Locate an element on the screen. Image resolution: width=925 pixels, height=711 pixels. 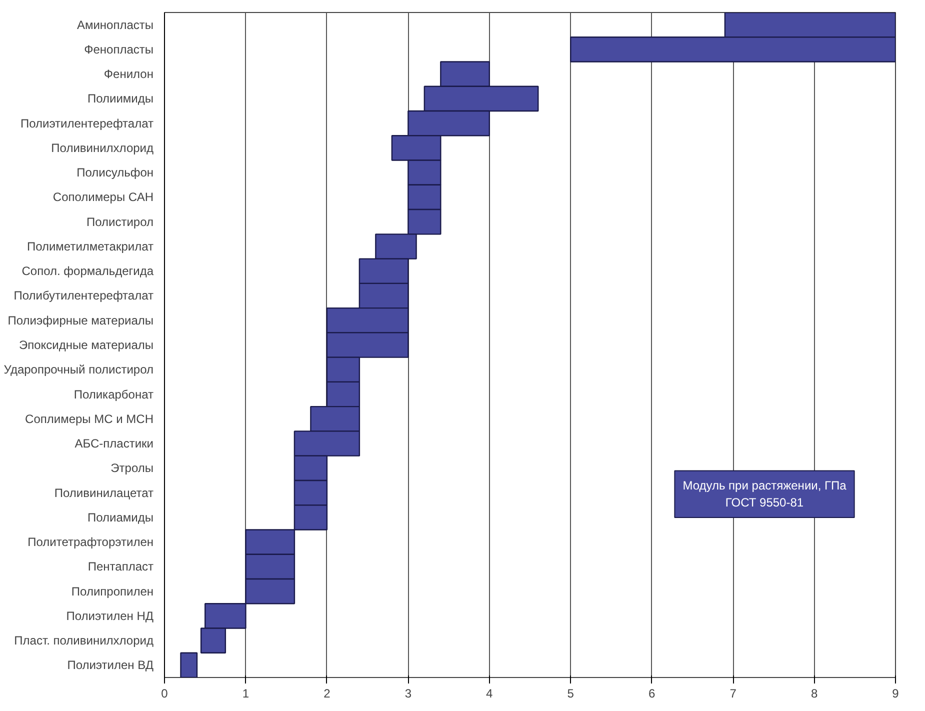
y-tick-label: Полиметилметакрилат is located at coordinates (90, 246).